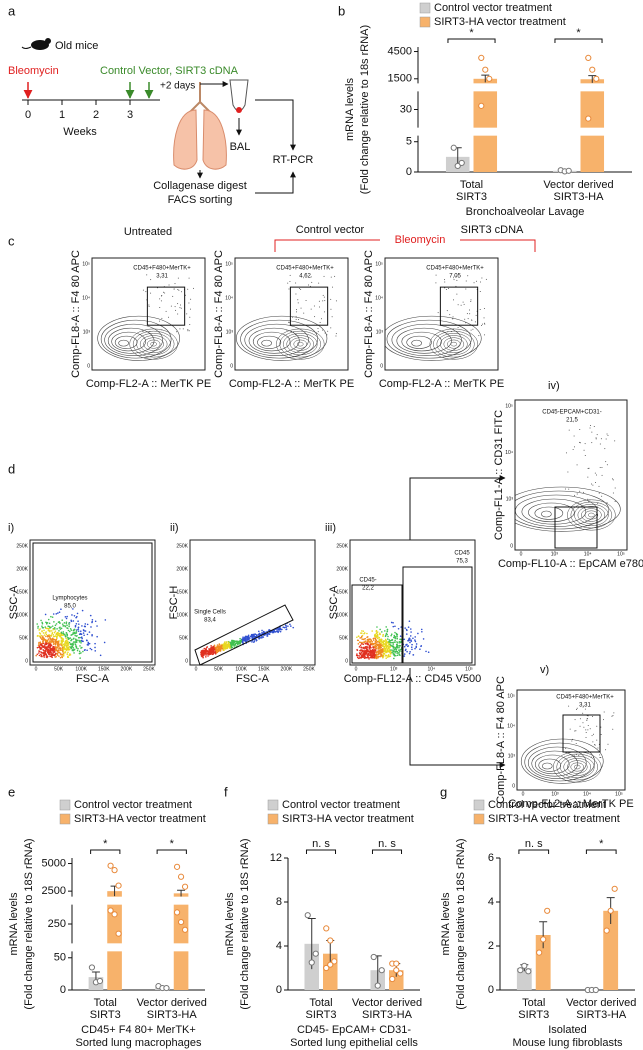 The image size is (643, 1050). I want to click on x-tick-label: 10³, so click(555, 554).